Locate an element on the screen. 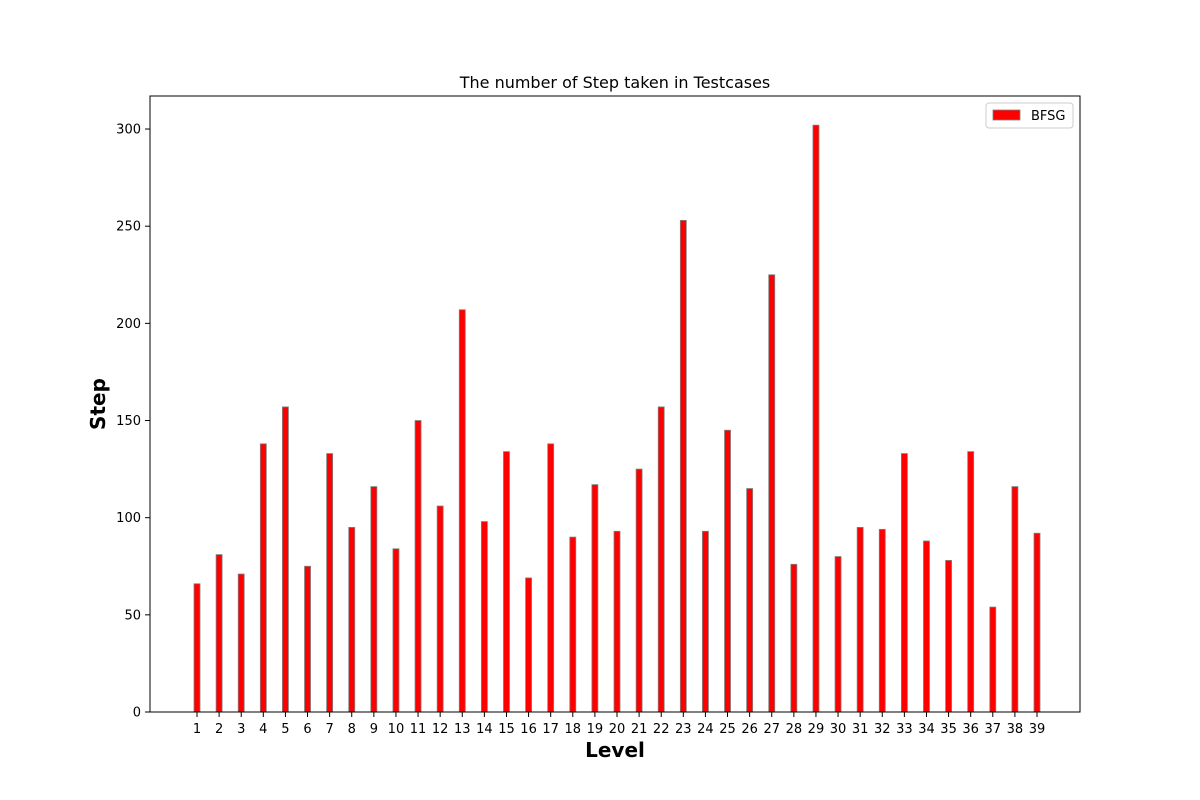 Image resolution: width=1200 pixels, height=800 pixels. y-tick-label: 300 is located at coordinates (128, 130).